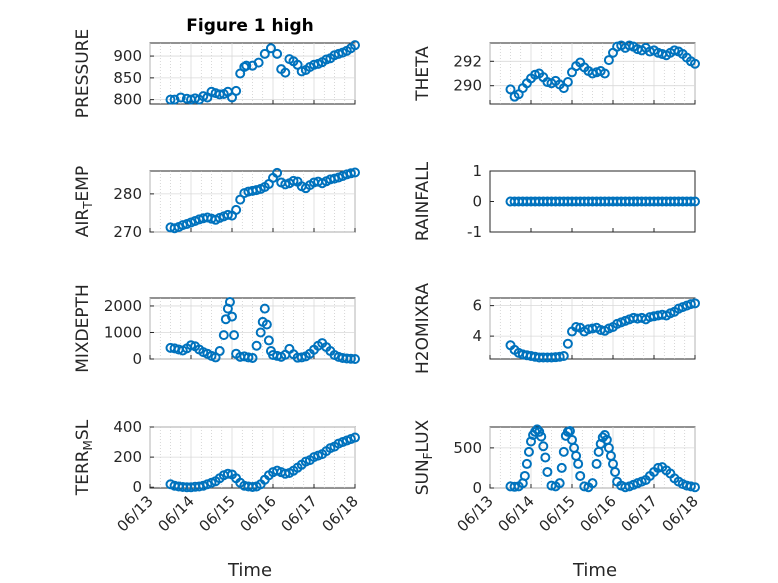 The width and height of the screenshot is (778, 583). What do you see at coordinates (127, 232) in the screenshot?
I see `y-tick-label: 270` at bounding box center [127, 232].